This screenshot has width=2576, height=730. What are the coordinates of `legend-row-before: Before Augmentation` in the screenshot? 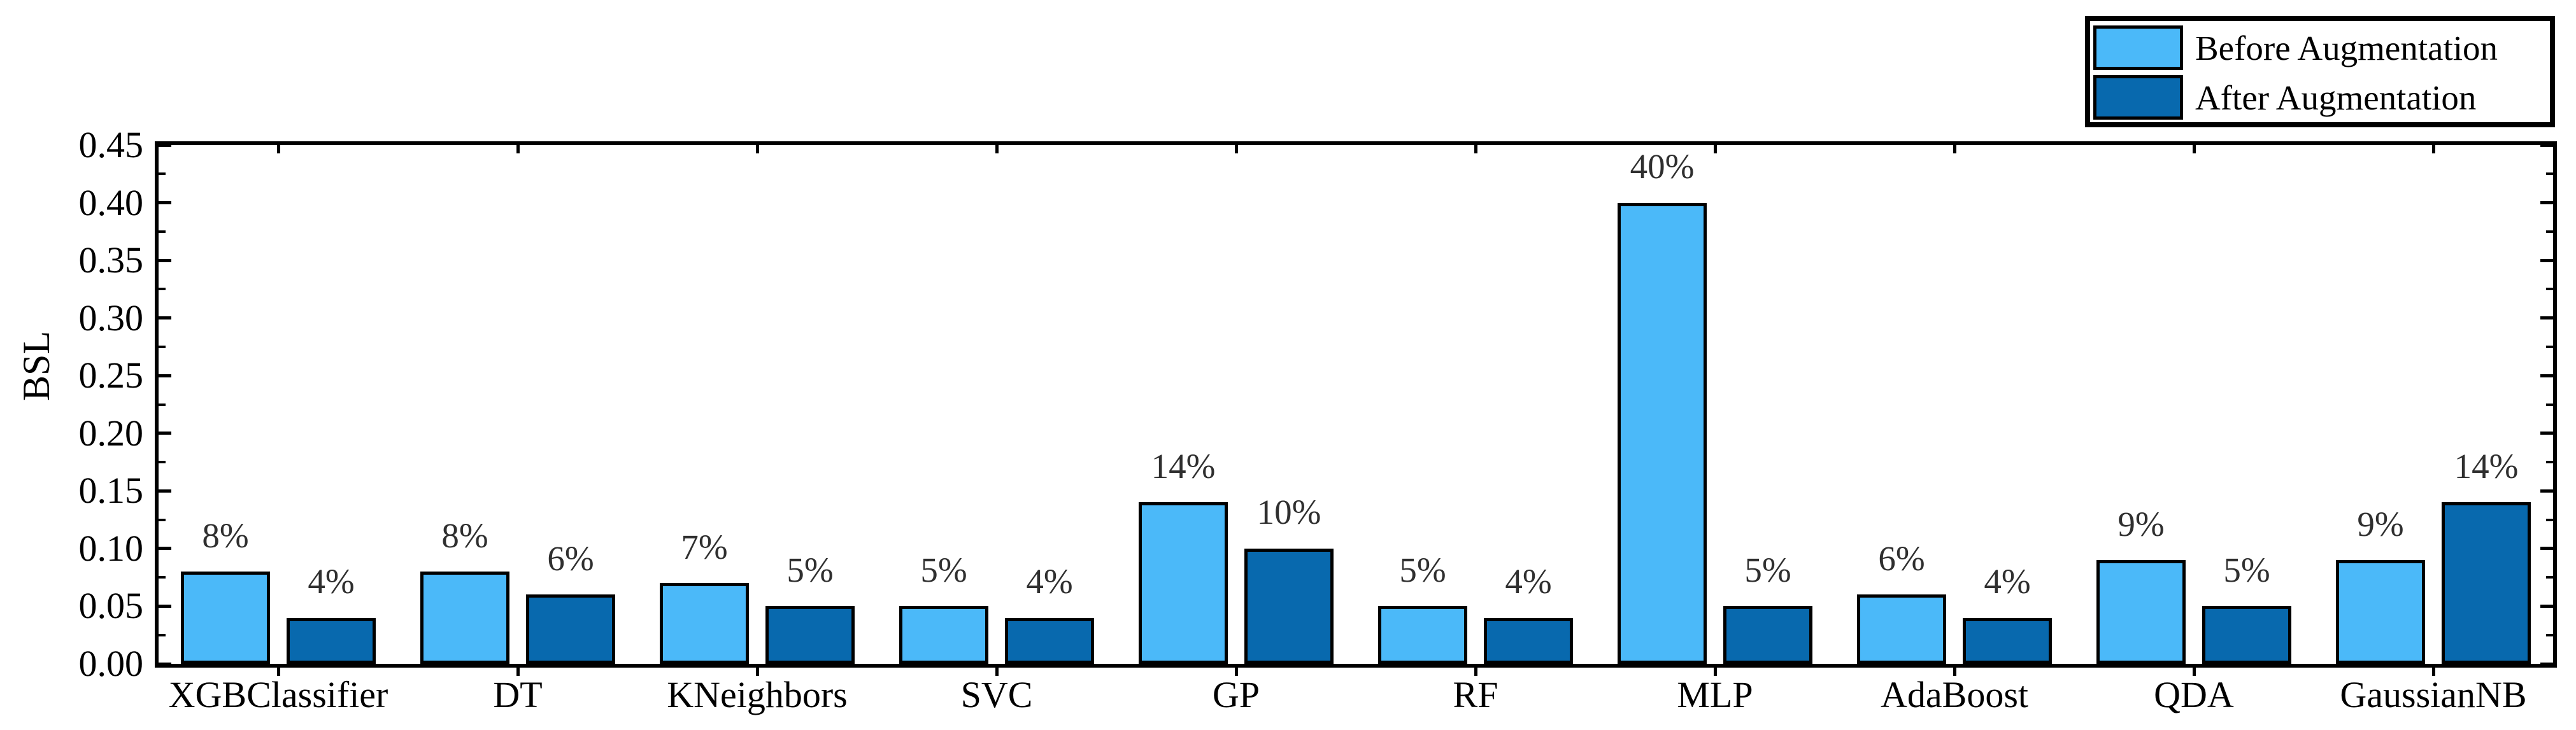 It's located at (2322, 47).